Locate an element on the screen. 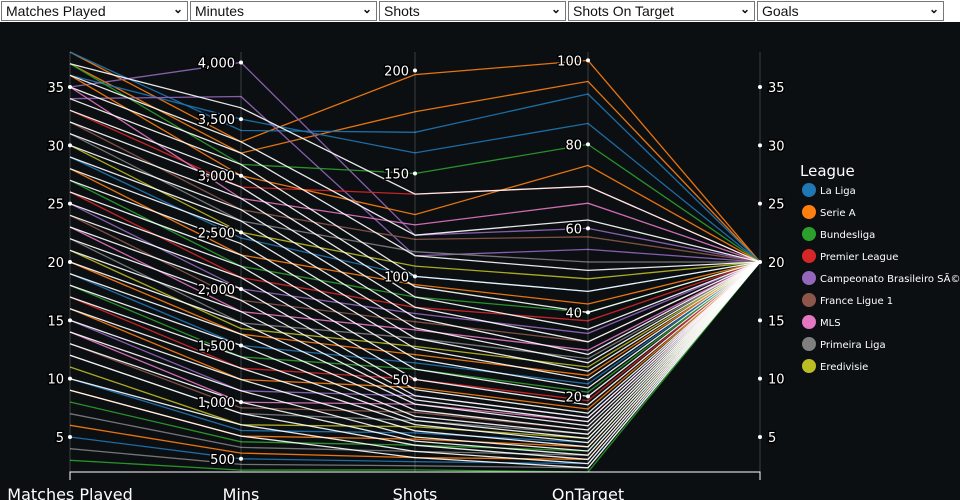 The height and width of the screenshot is (500, 960). dropdown-dim-2: Minutes ⌄ is located at coordinates (283, 11).